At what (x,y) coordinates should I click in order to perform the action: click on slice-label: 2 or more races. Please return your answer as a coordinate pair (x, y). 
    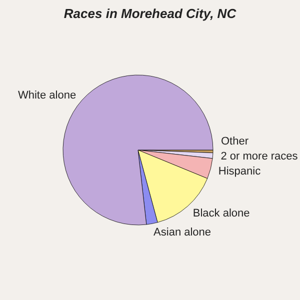
    Looking at the image, I should click on (259, 156).